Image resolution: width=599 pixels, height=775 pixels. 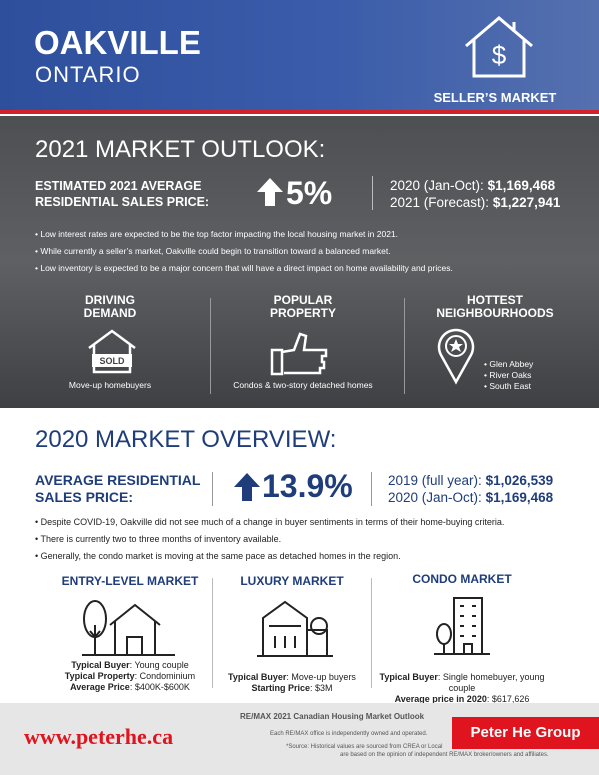 I want to click on overview-title: 2020 MARKET OVERVIEW:, so click(x=186, y=439).